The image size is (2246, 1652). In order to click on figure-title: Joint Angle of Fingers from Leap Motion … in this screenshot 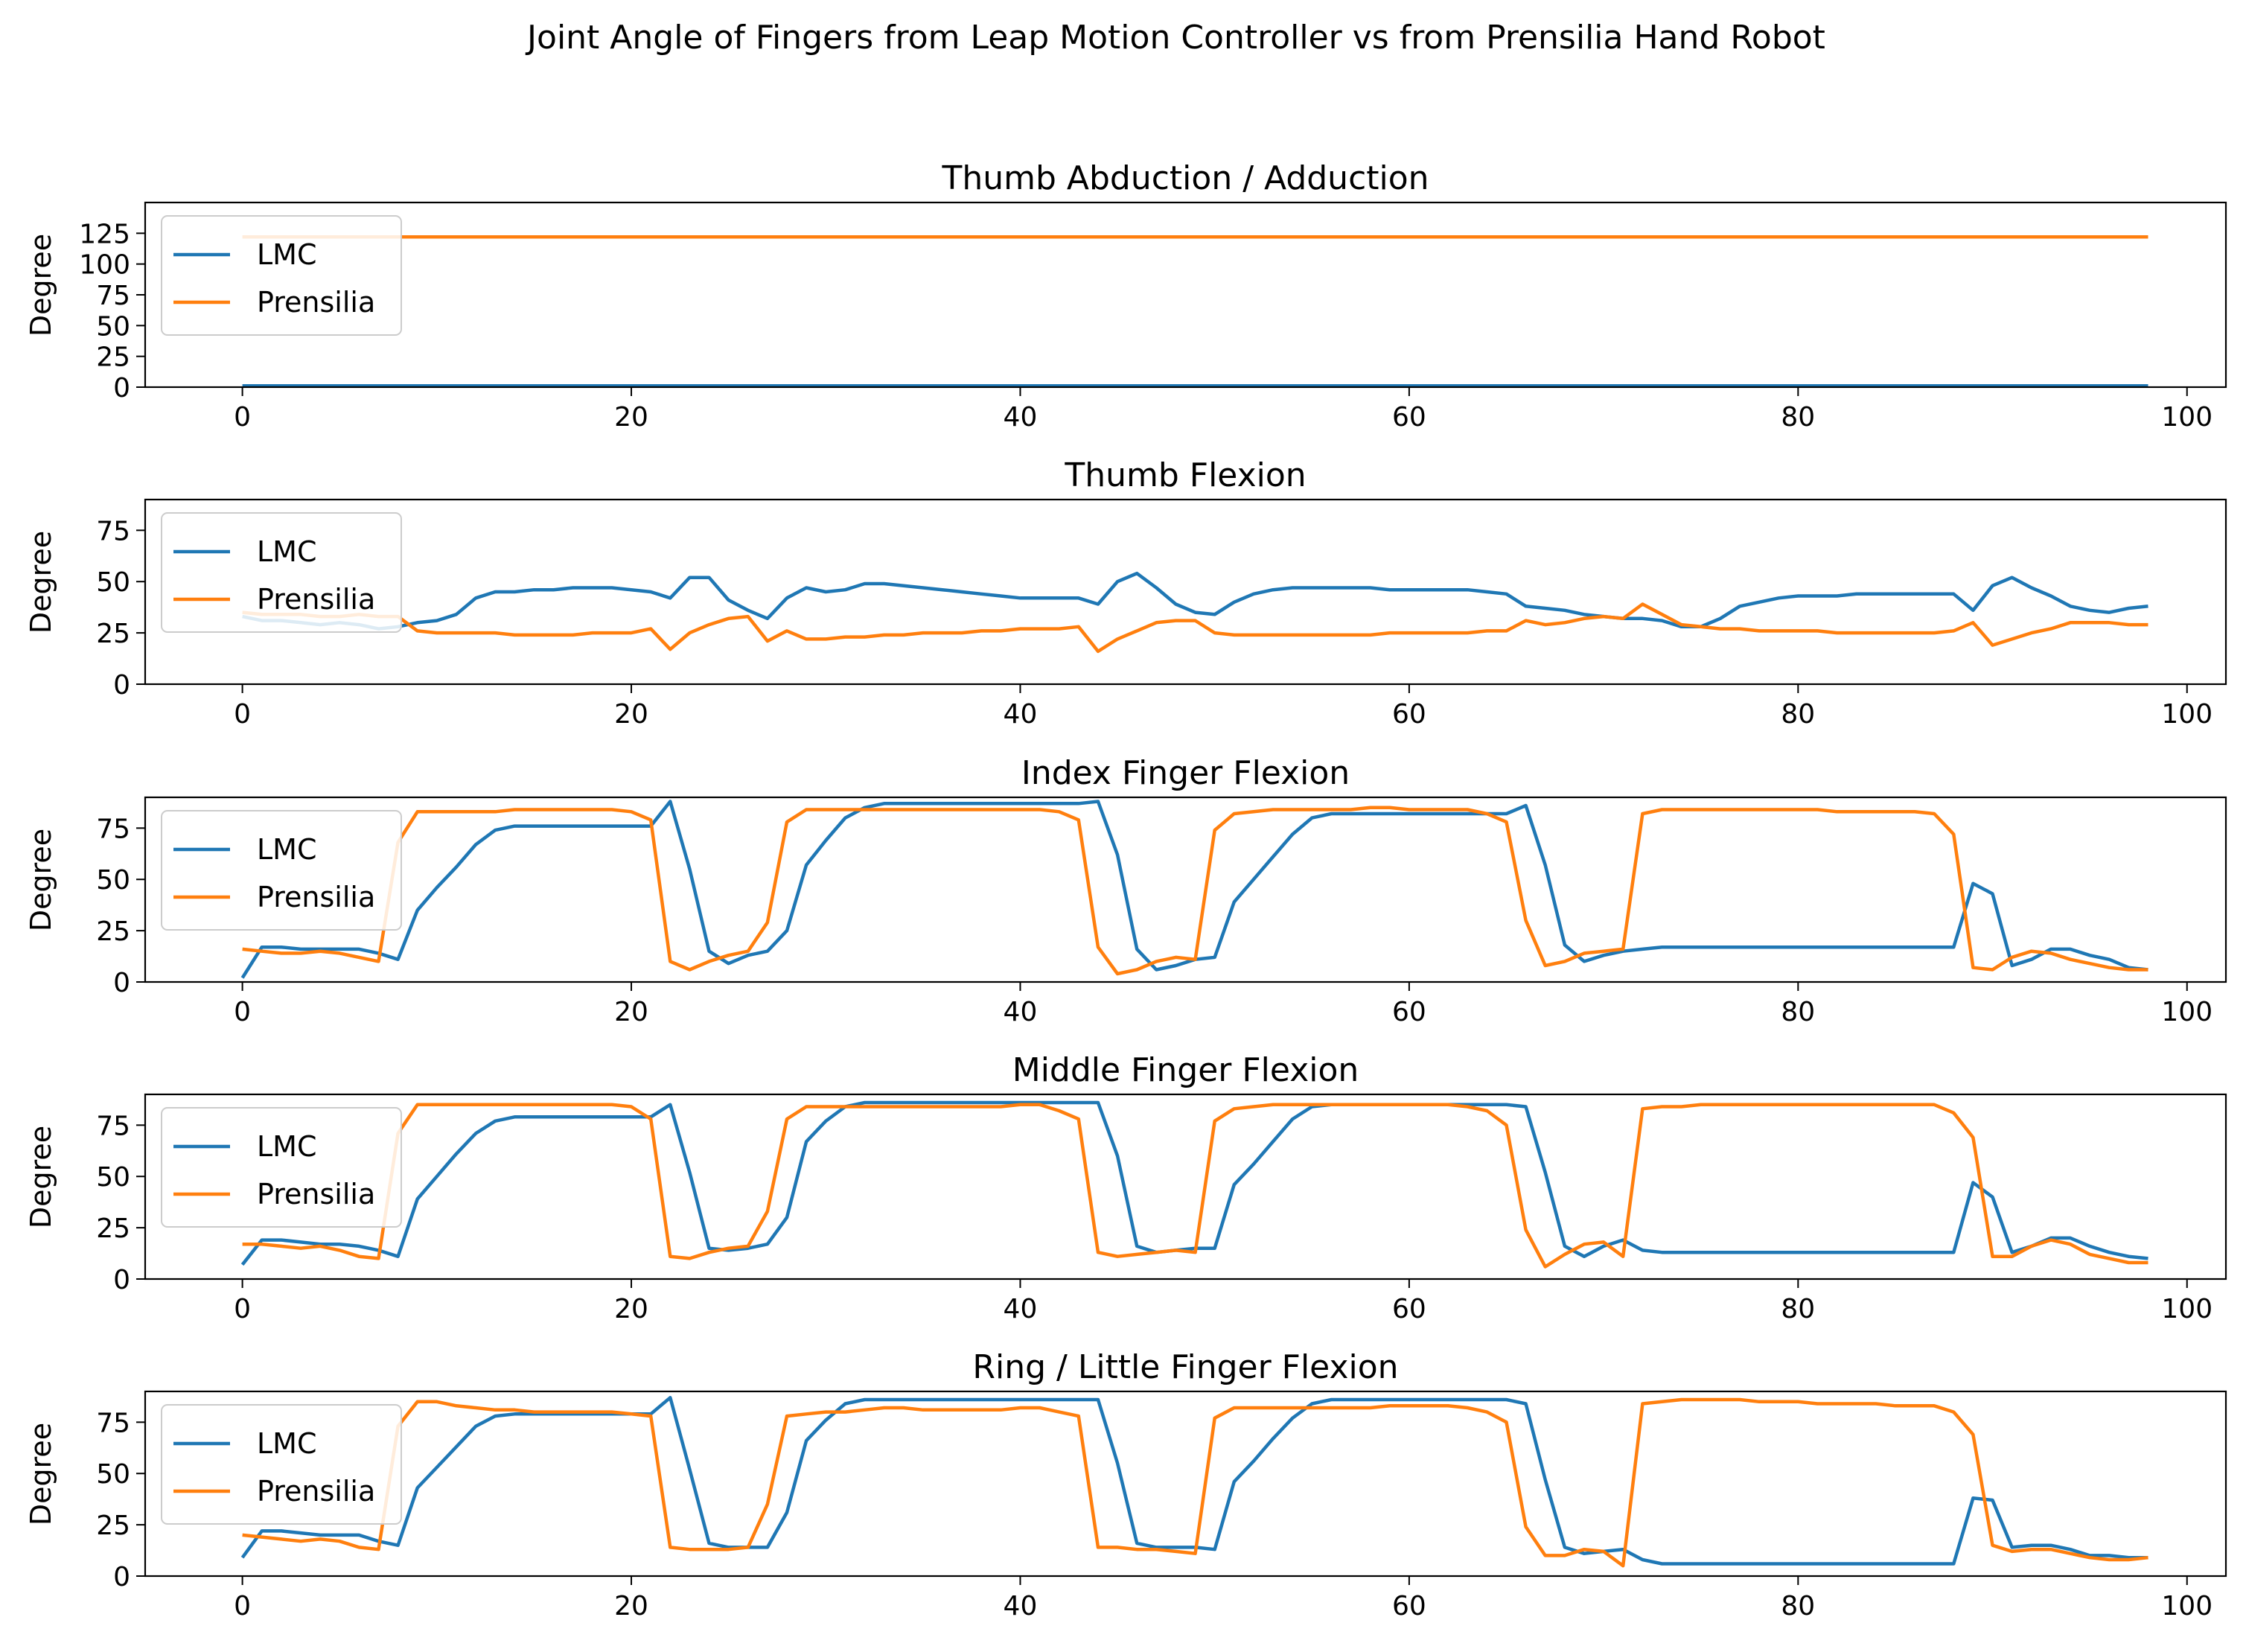, I will do `click(1175, 38)`.